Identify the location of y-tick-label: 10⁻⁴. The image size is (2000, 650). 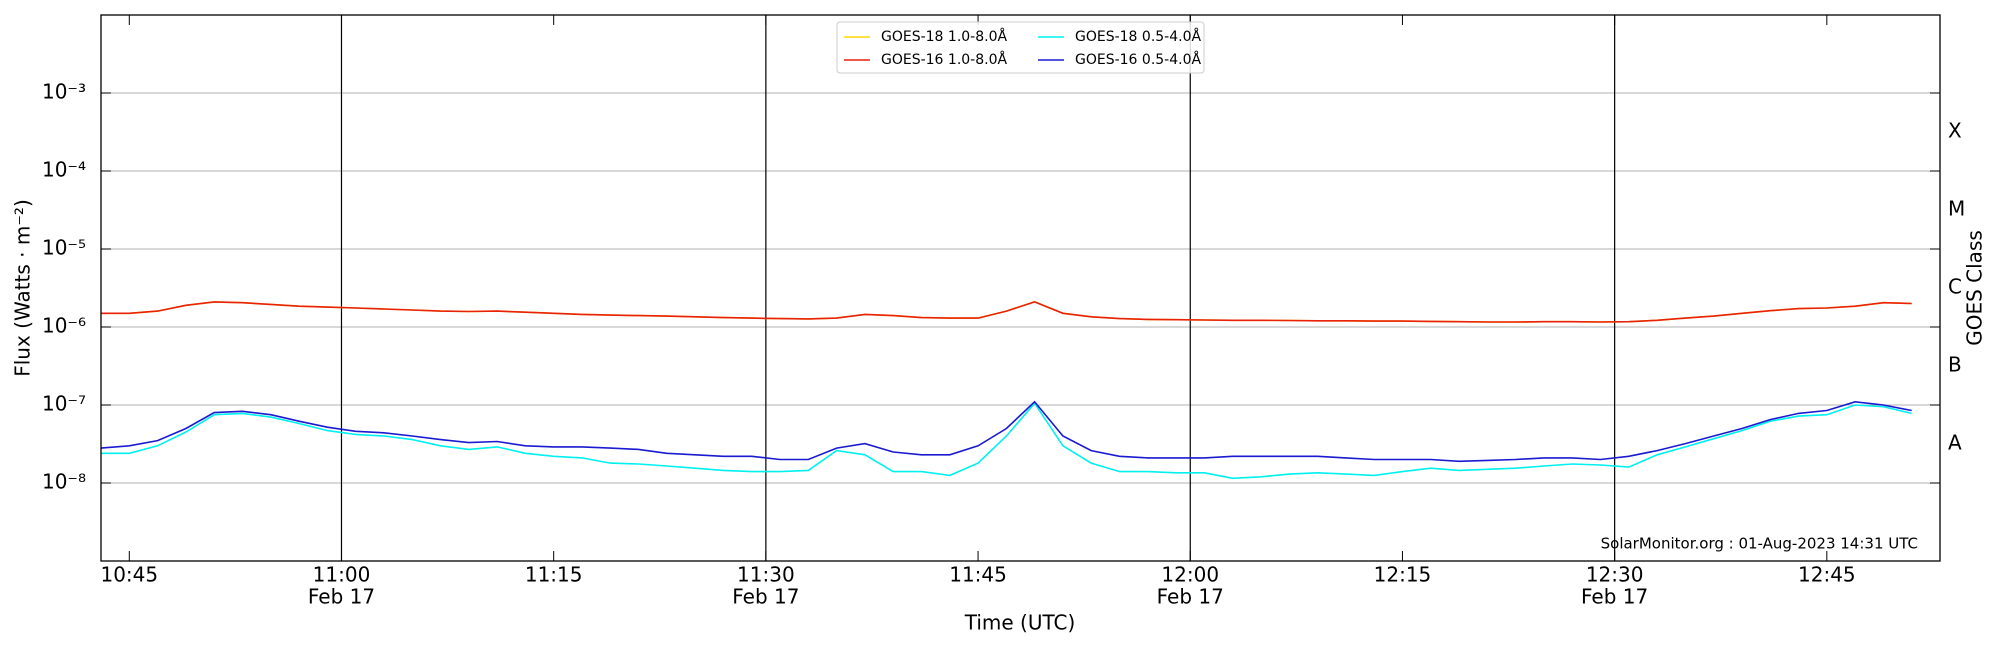
(64, 170).